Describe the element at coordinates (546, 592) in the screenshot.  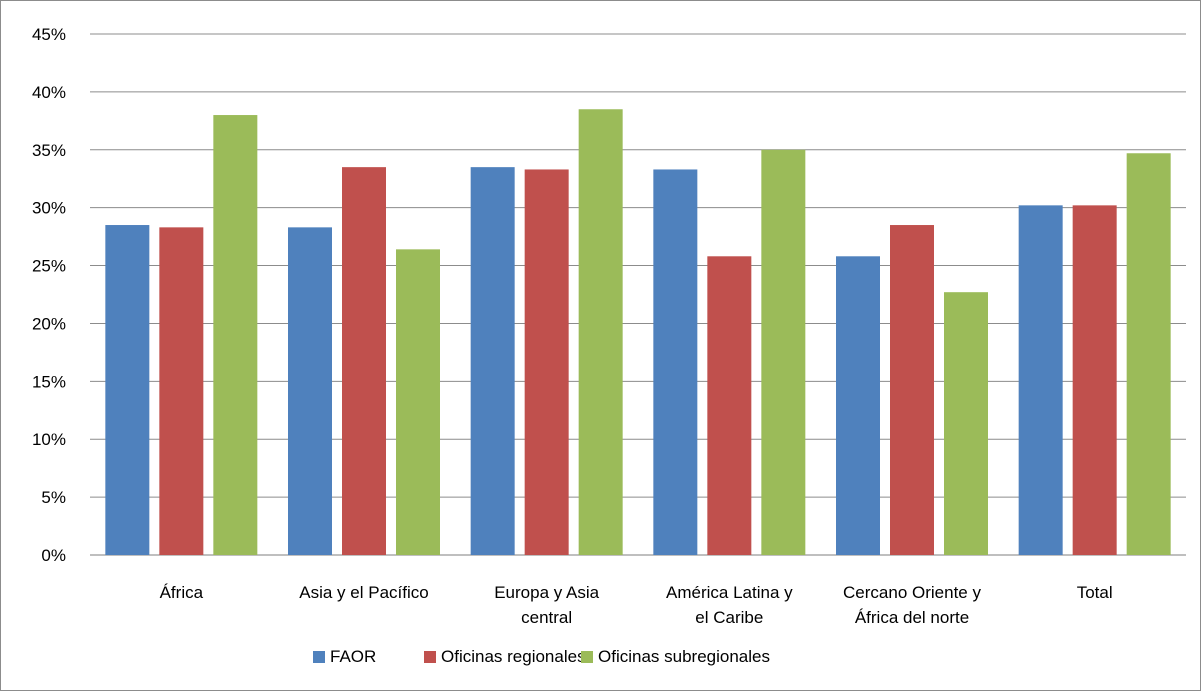
I see `x-category-label: Europa y Asia` at that location.